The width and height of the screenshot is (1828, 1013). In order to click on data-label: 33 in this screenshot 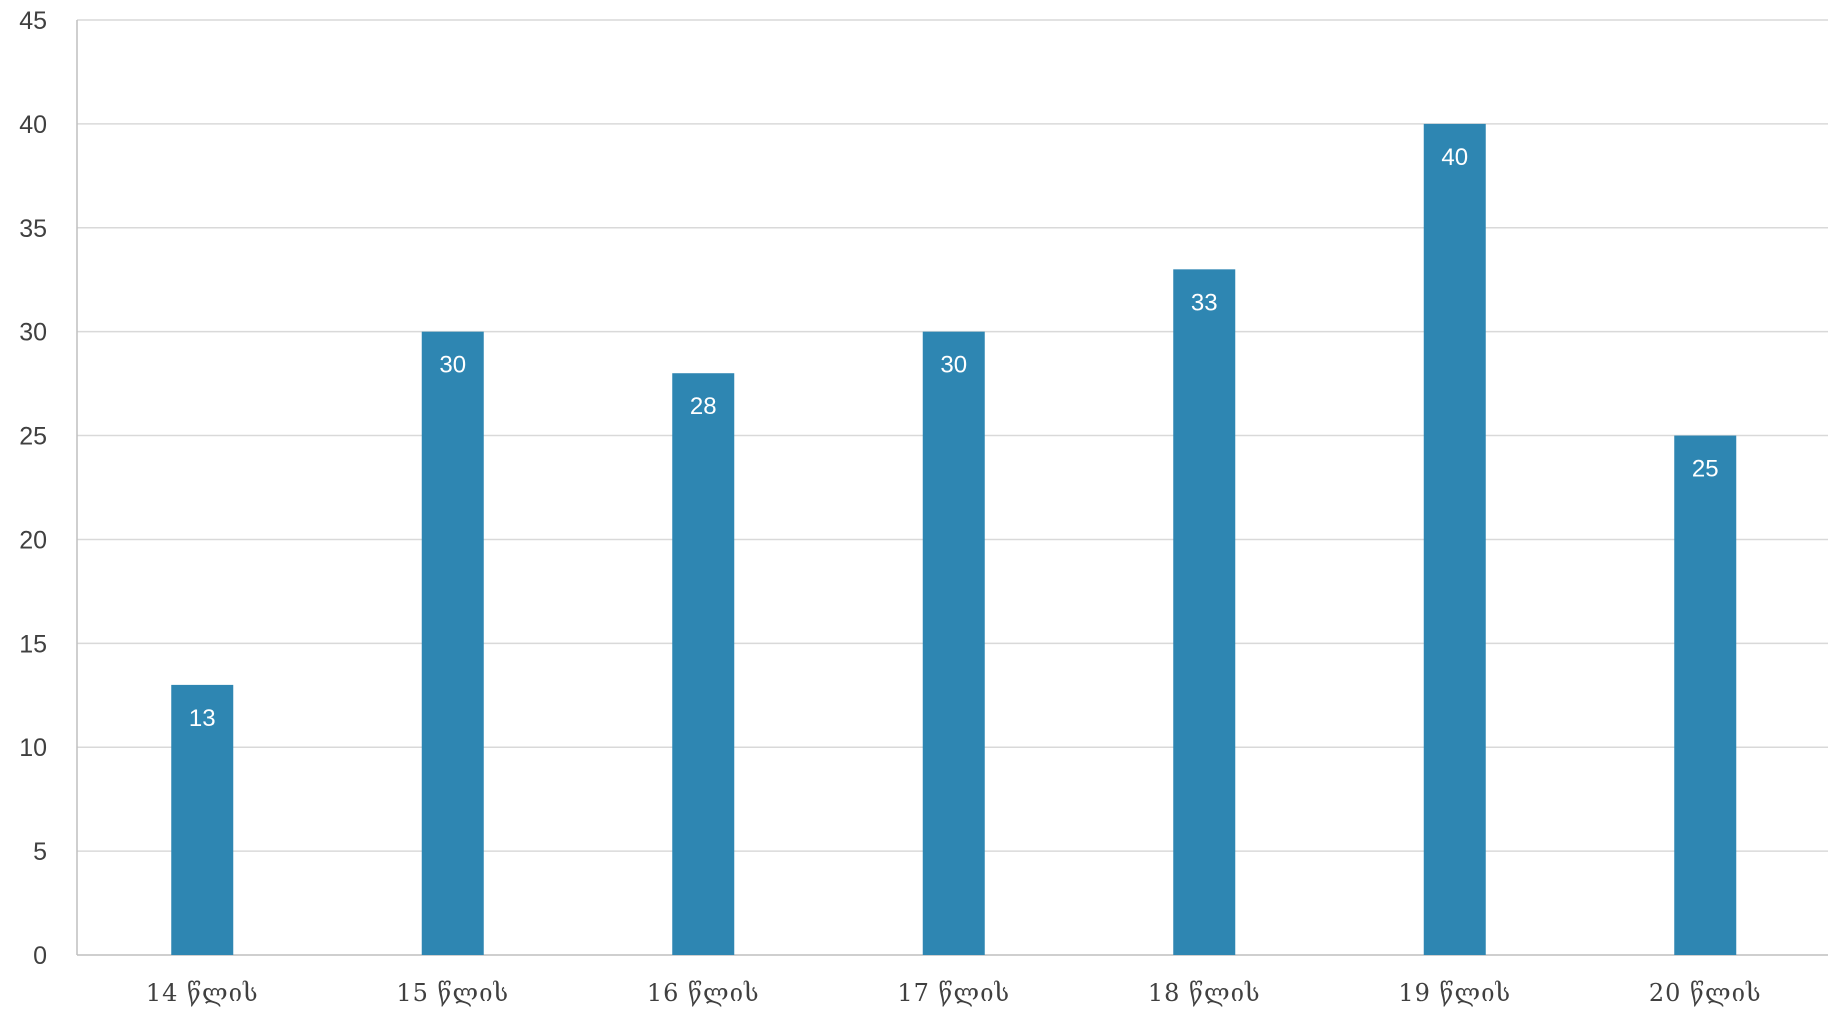, I will do `click(1204, 302)`.